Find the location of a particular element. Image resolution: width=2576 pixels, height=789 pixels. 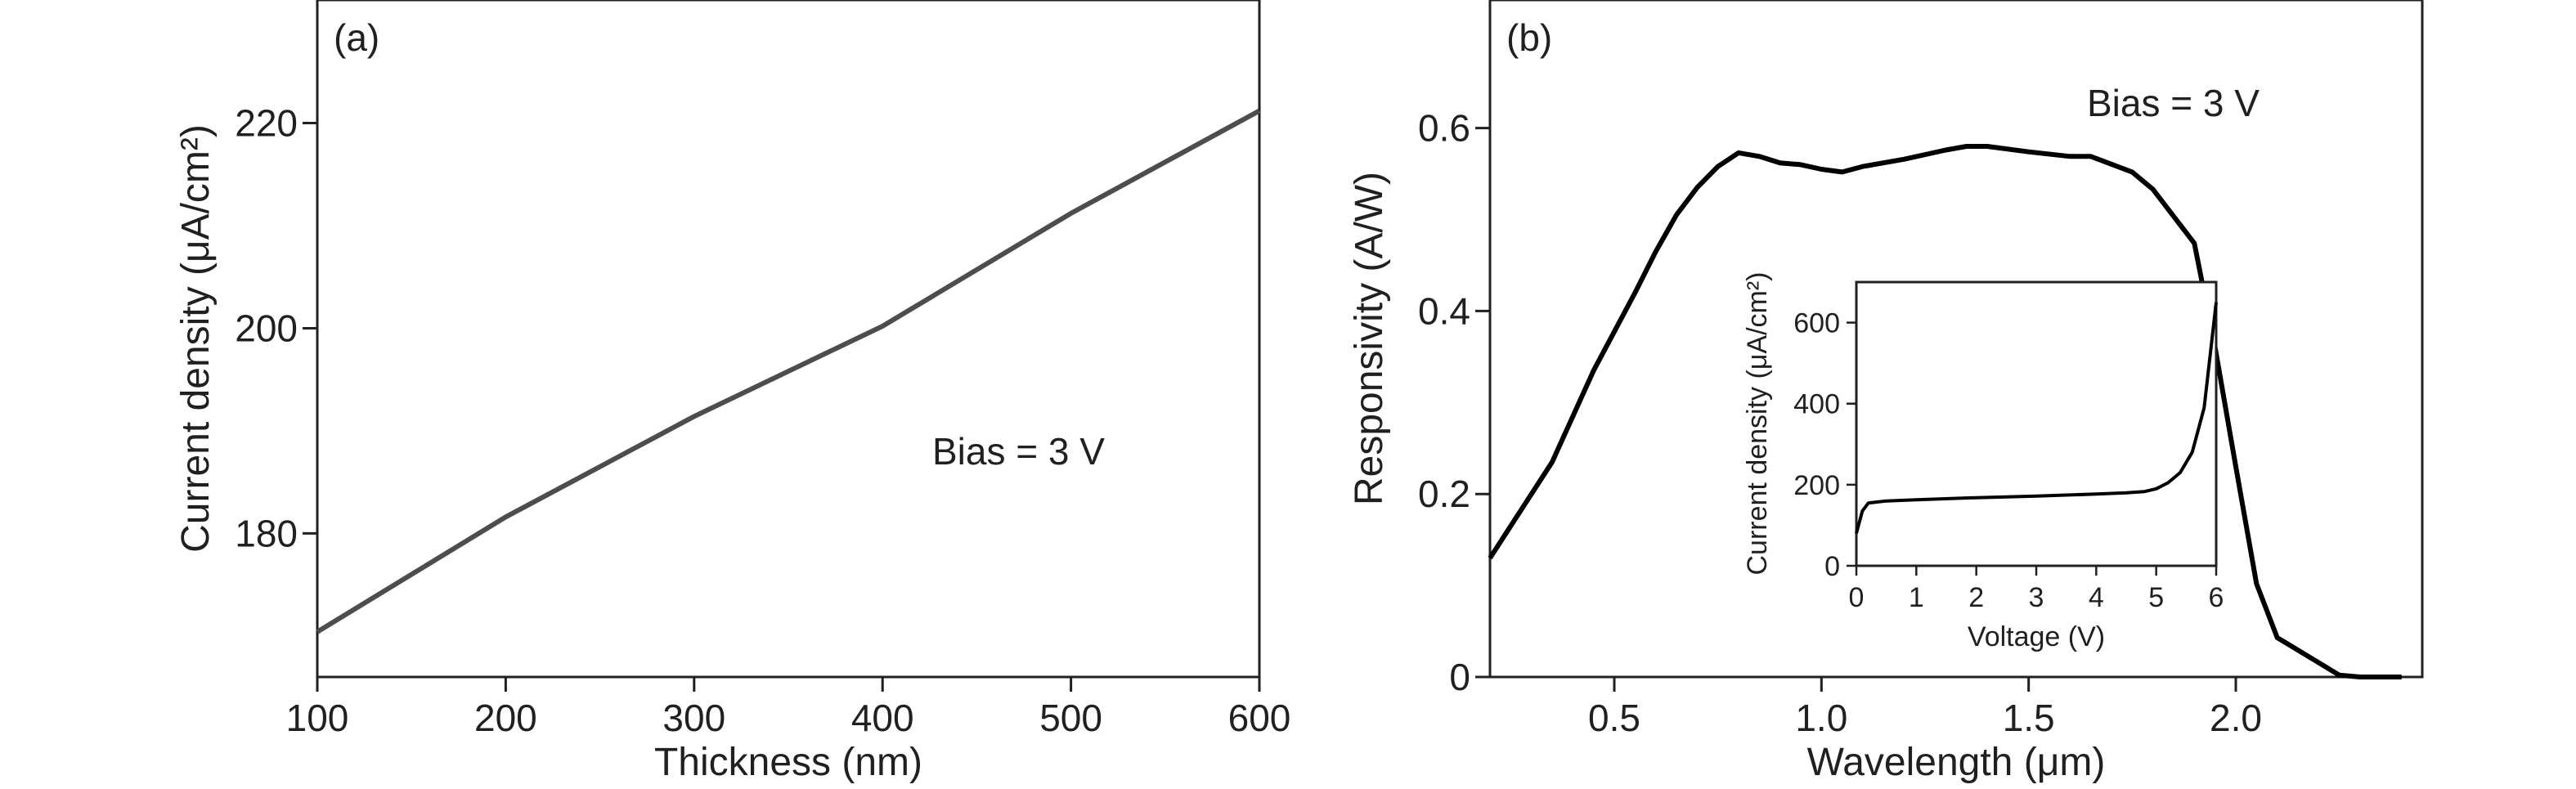

panel-b-x-axis-title: Wavelength (μm) is located at coordinates (1957, 762).